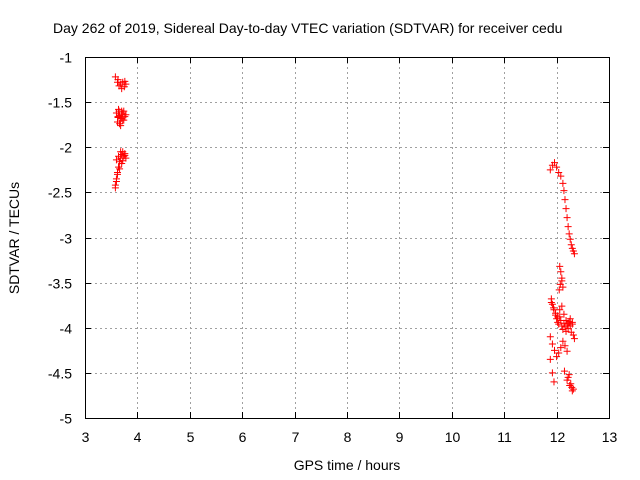  What do you see at coordinates (66, 239) in the screenshot?
I see `y-tick-label: -3` at bounding box center [66, 239].